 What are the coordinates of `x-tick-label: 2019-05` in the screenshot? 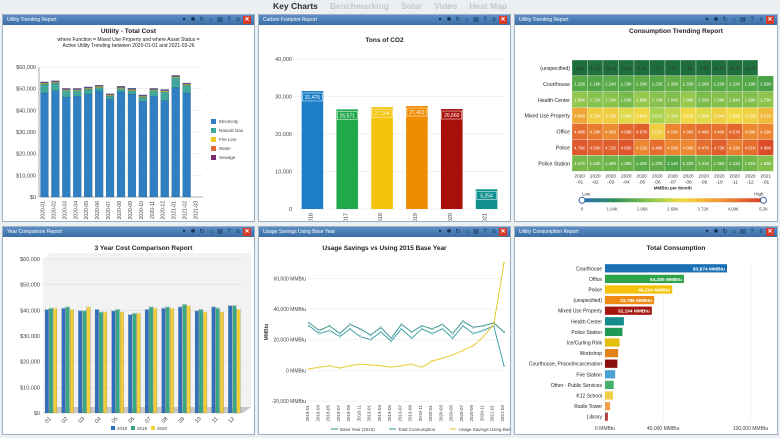 It's located at (389, 413).